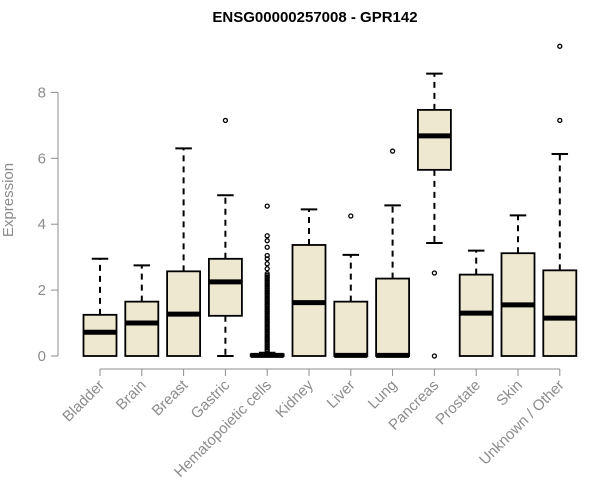 The image size is (600, 500). What do you see at coordinates (42, 92) in the screenshot?
I see `y-tick-label: 8` at bounding box center [42, 92].